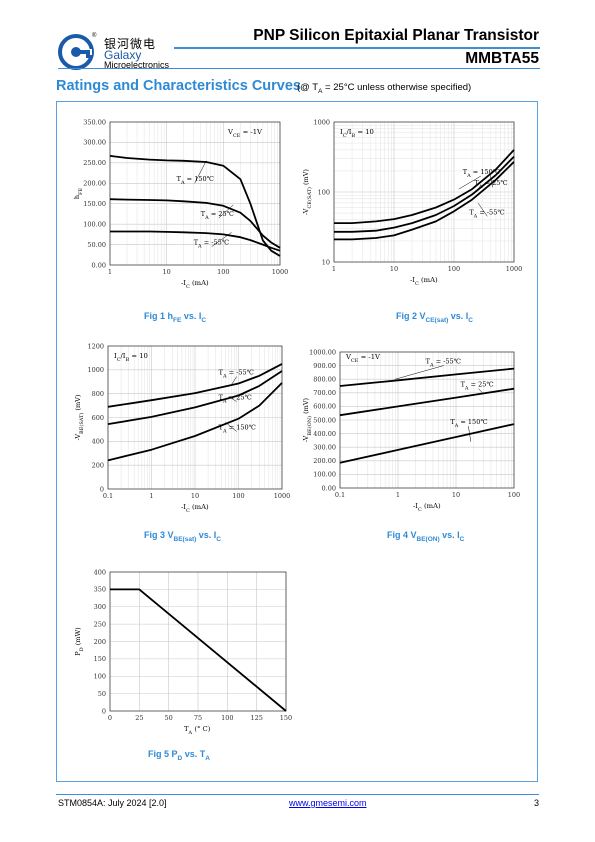  Describe the element at coordinates (477, 386) in the screenshot. I see `fig4-series-label-1: TA = 25℃` at that location.